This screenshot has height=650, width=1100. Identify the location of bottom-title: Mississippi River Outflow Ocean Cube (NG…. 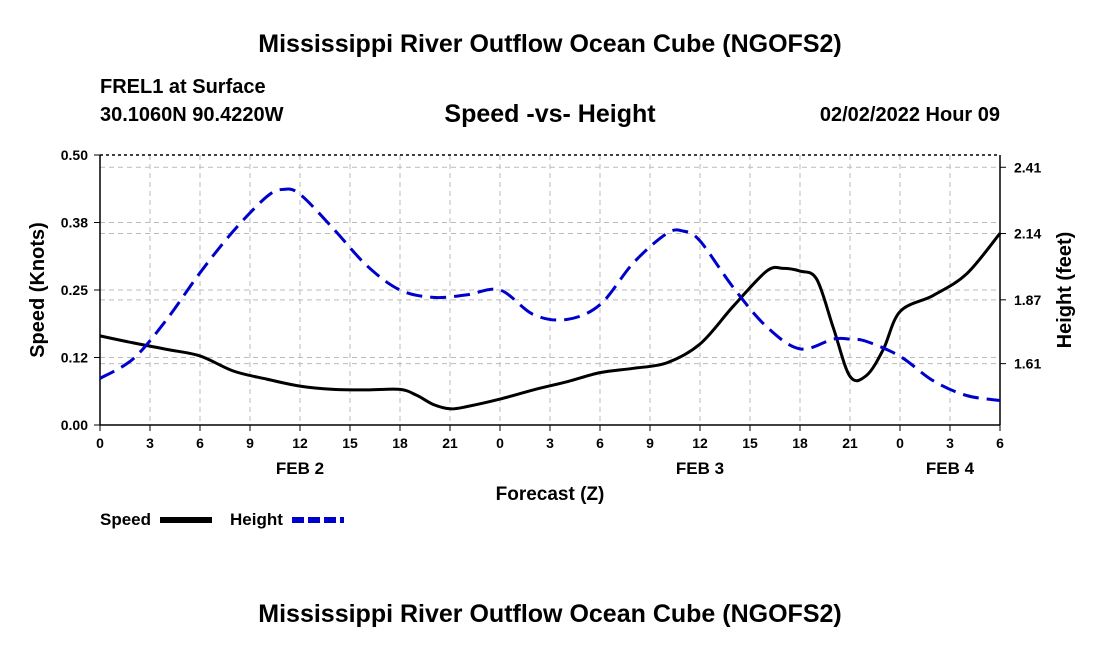
(550, 614).